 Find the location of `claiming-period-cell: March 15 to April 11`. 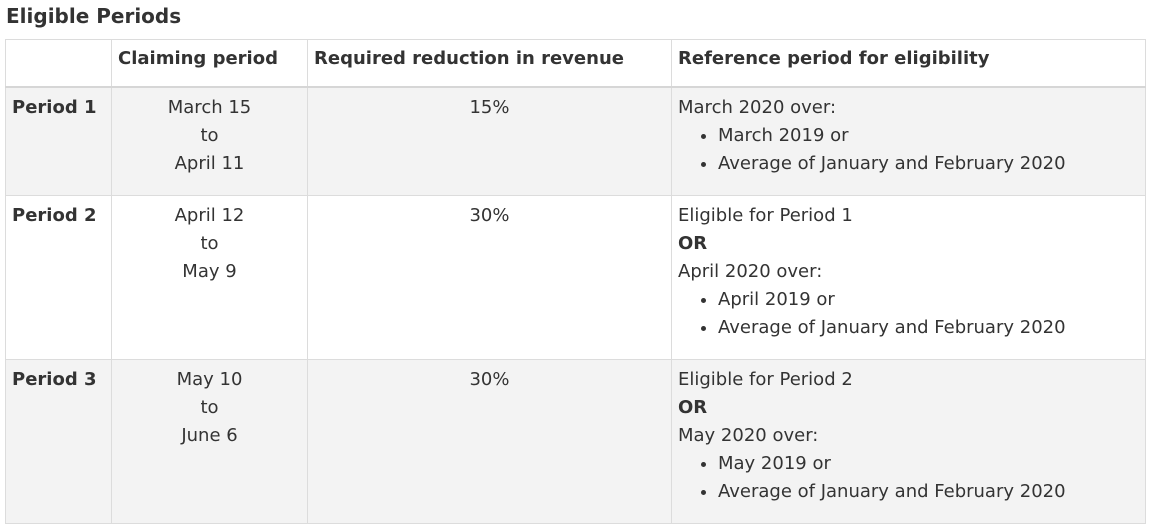

claiming-period-cell: March 15 to April 11 is located at coordinates (209, 141).